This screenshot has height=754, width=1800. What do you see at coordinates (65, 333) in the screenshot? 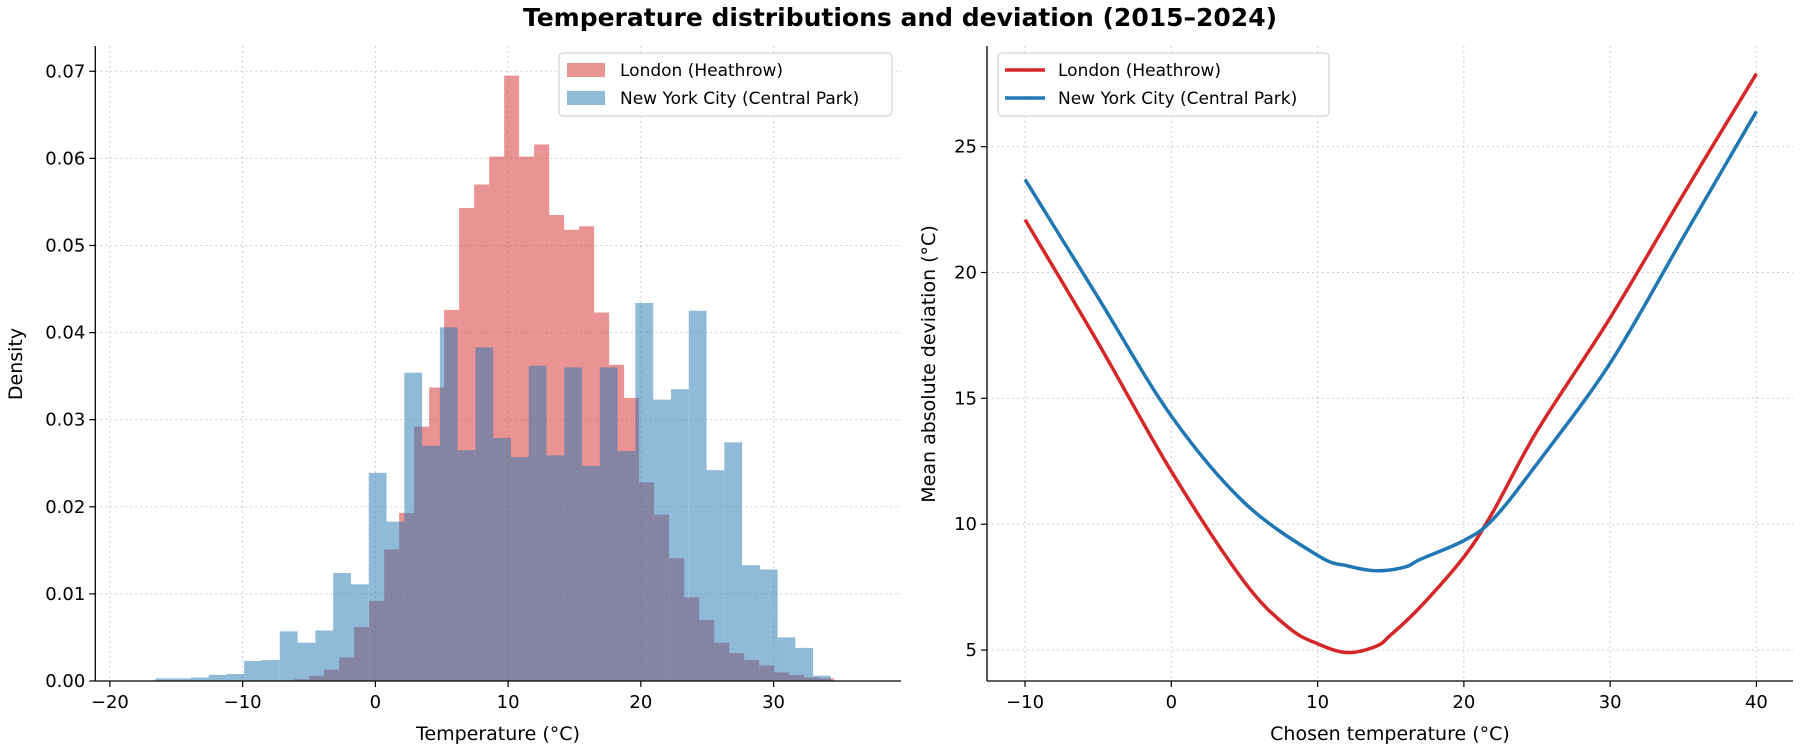
I see `y-tick-label: 0.04` at bounding box center [65, 333].